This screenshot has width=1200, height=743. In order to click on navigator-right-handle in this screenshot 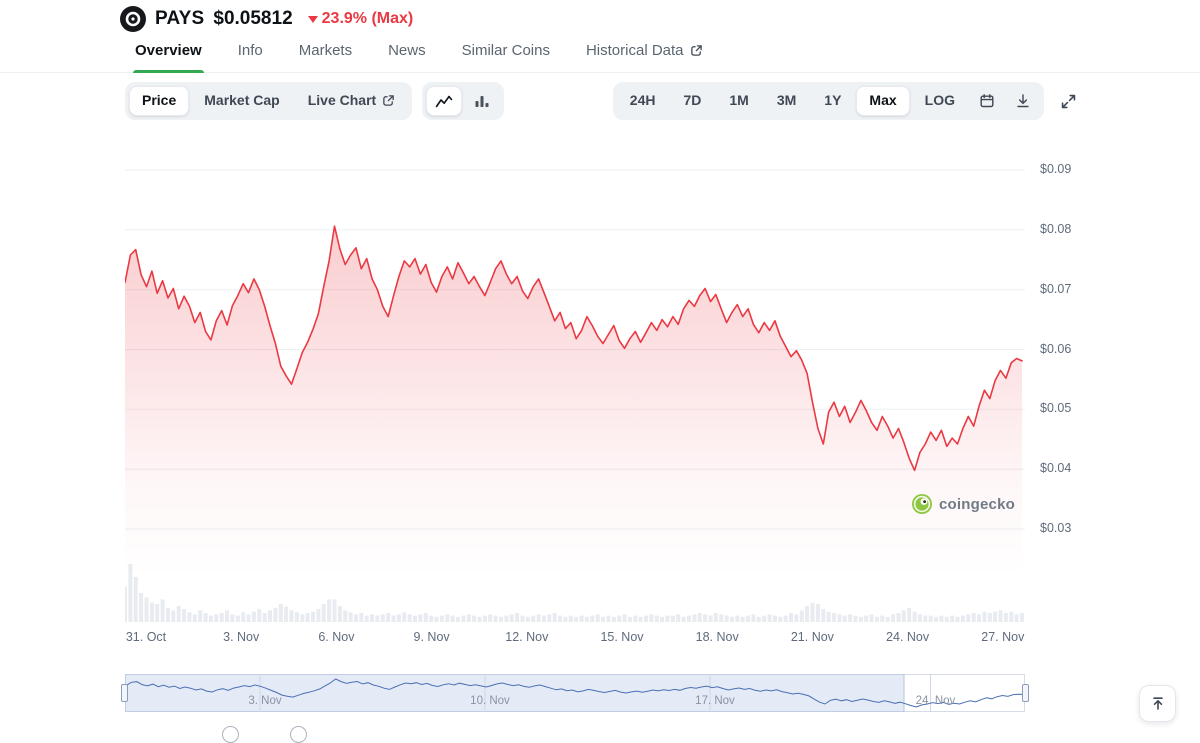, I will do `click(1025, 693)`.